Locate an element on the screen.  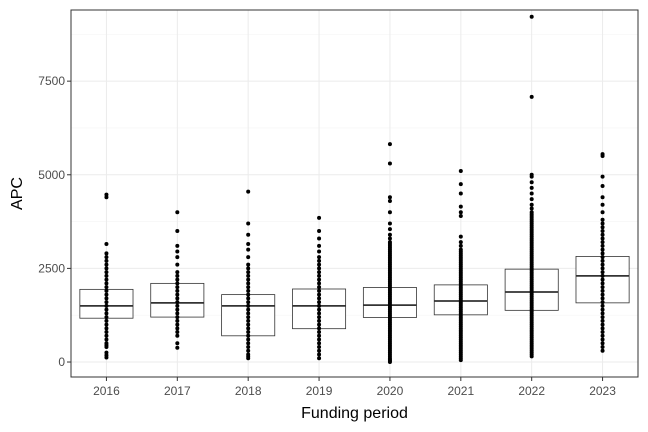
x-tick-label: 2021 is located at coordinates (460, 391).